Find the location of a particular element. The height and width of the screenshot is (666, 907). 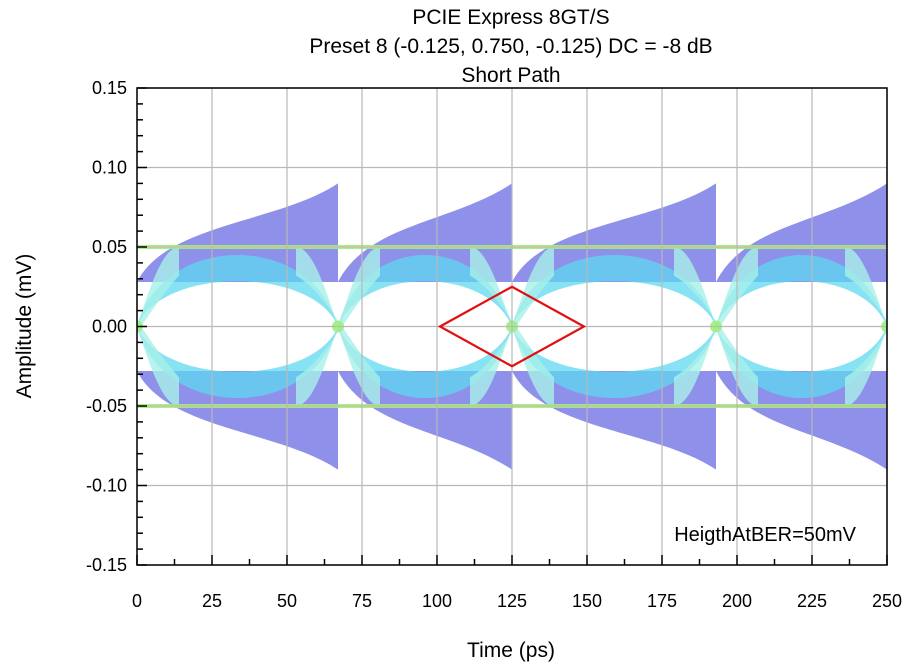

x-tick-label-4: 100 is located at coordinates (437, 601).